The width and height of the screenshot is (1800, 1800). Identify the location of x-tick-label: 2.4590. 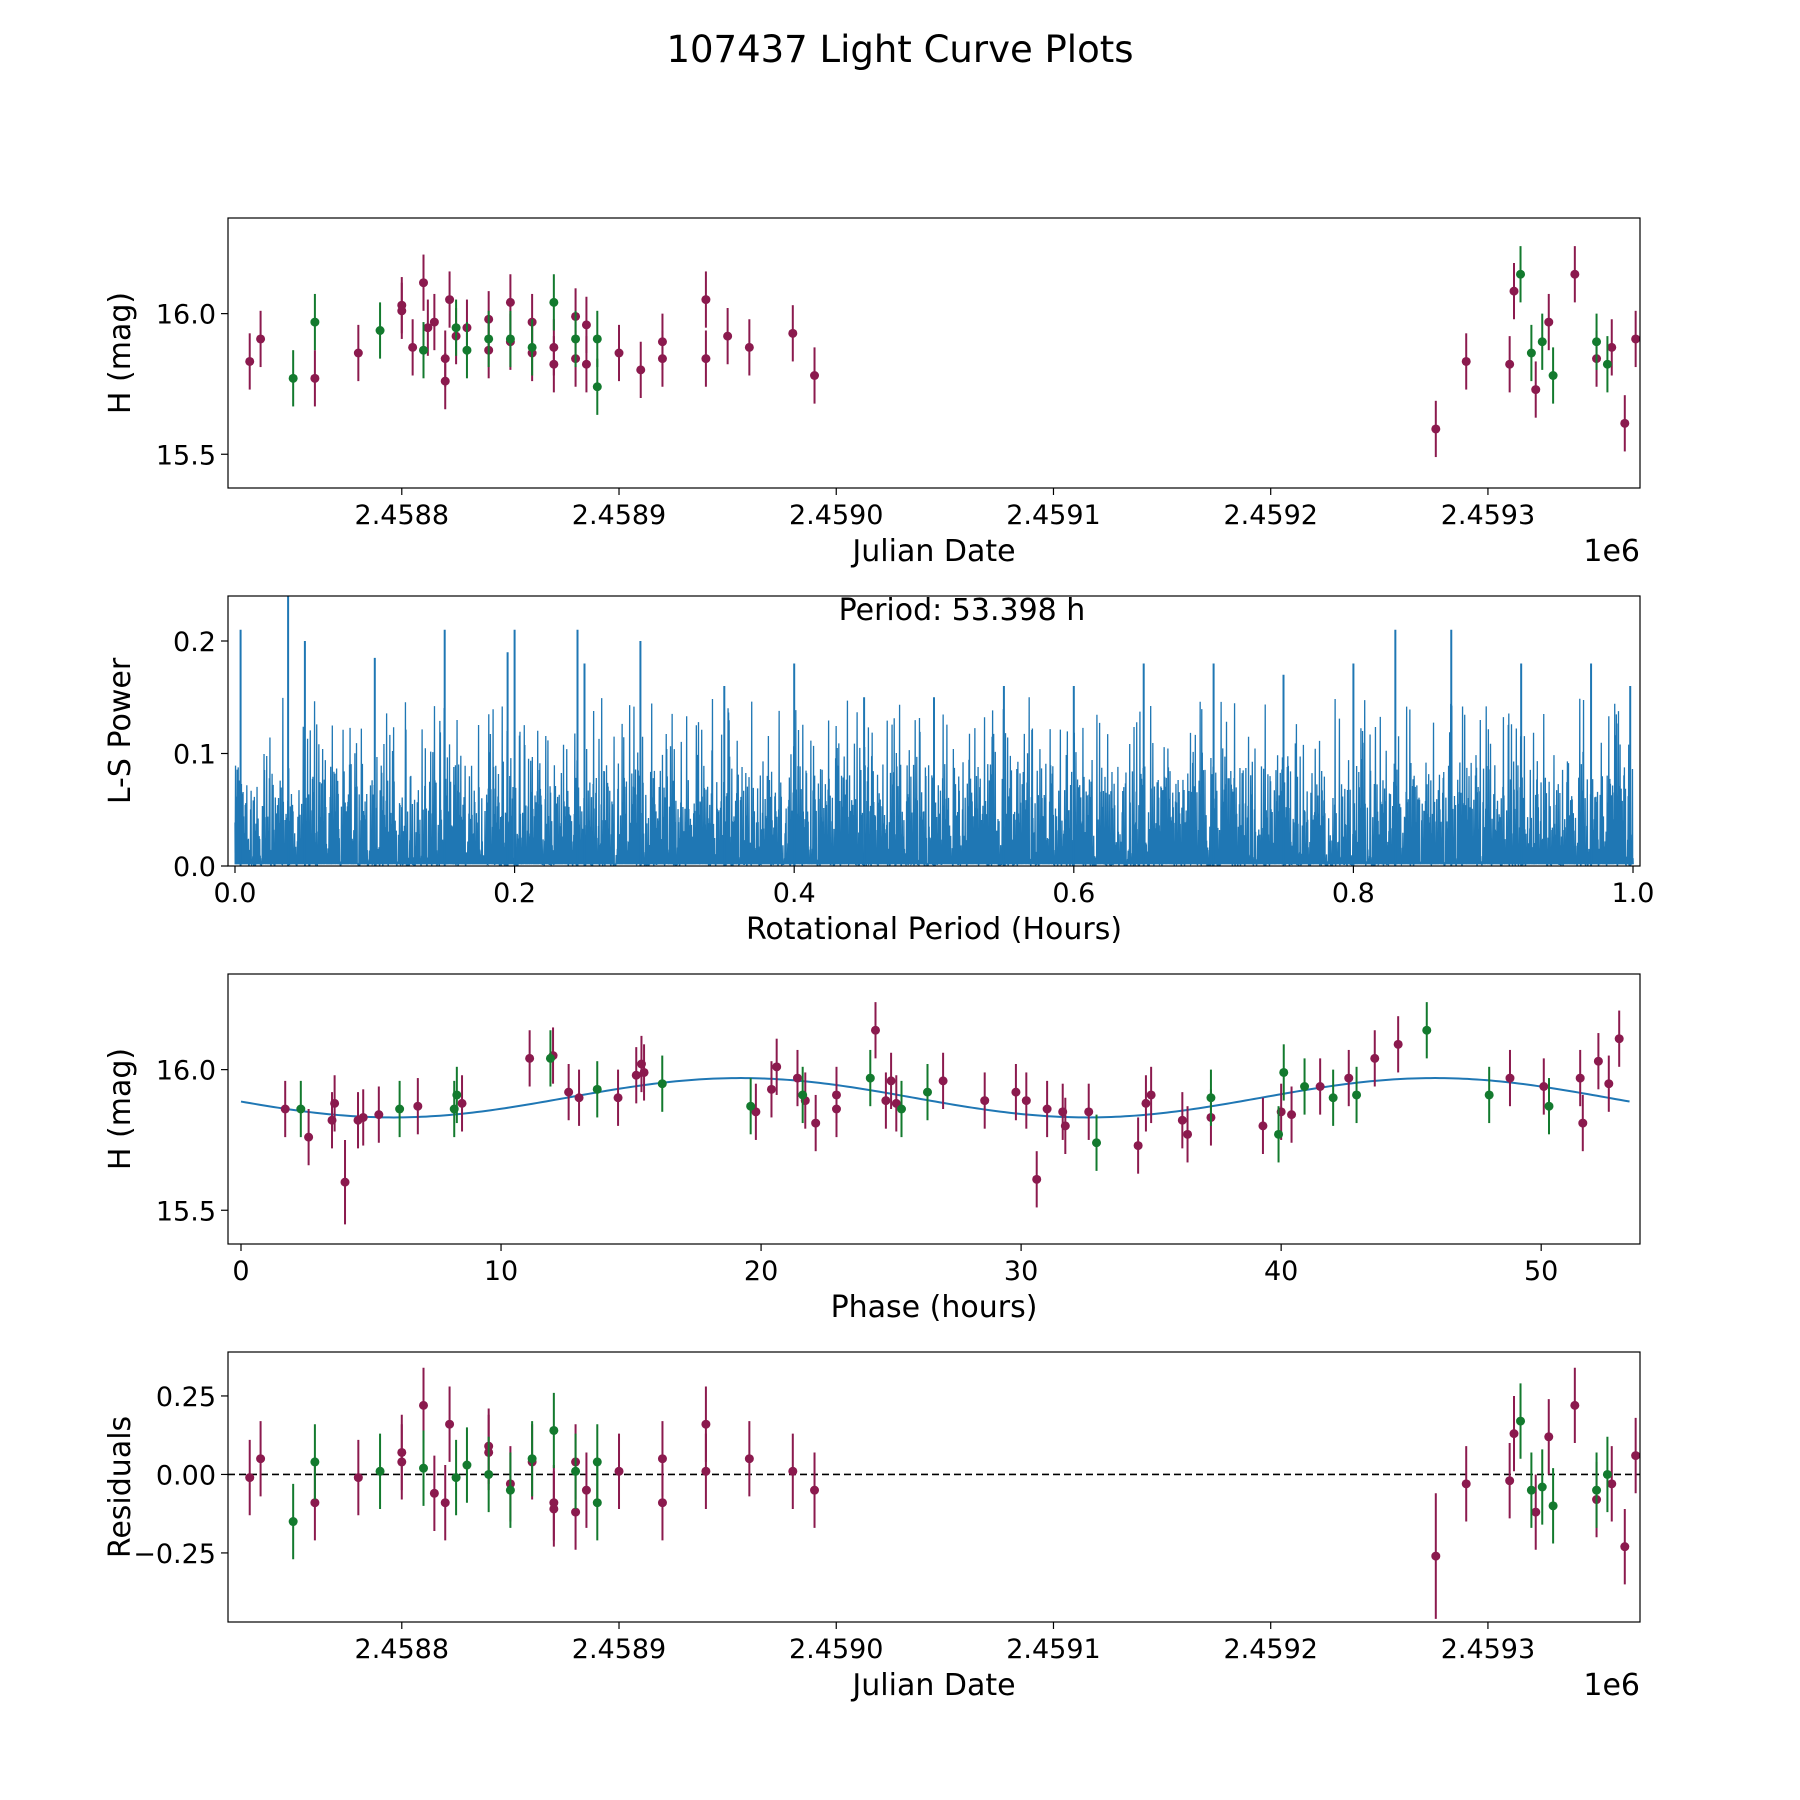
(836, 1649).